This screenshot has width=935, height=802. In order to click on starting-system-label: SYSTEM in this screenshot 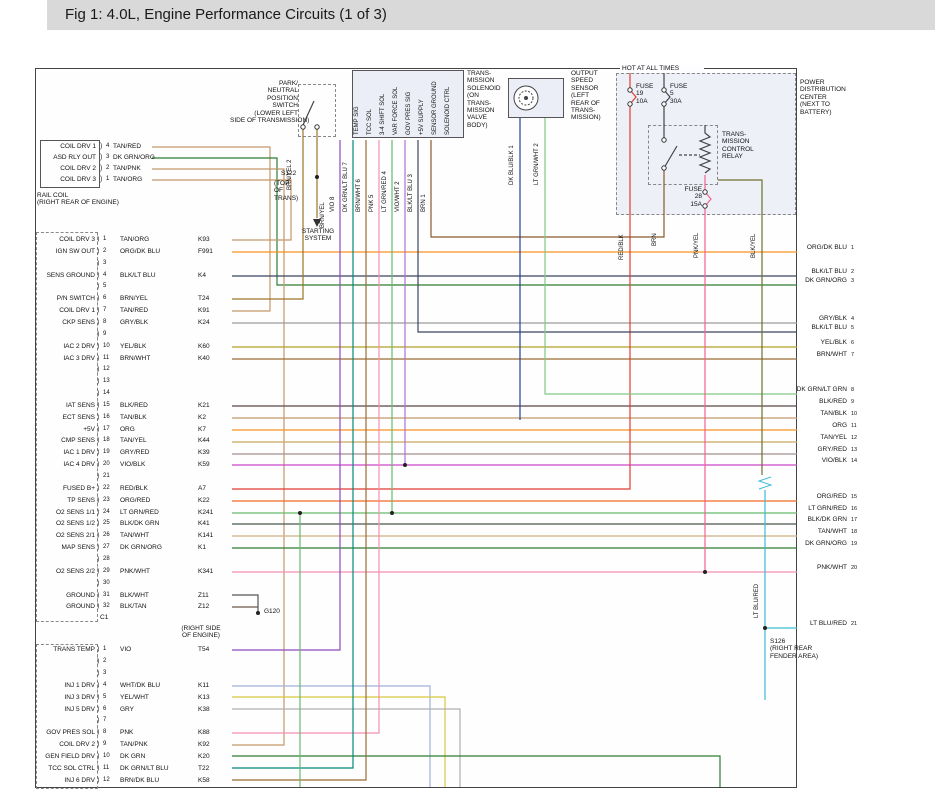, I will do `click(318, 239)`.